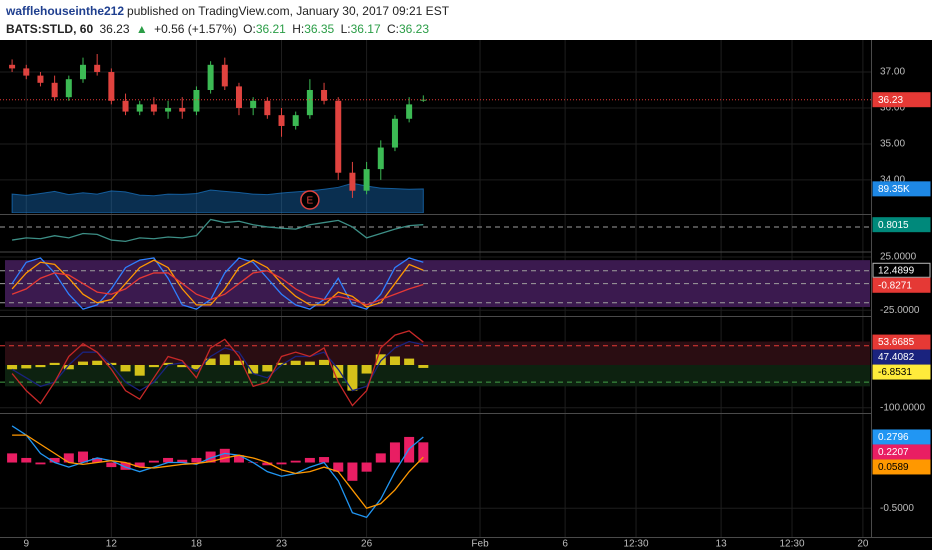 The height and width of the screenshot is (550, 932). Describe the element at coordinates (392, 29) in the screenshot. I see `ohlc-key: C:` at that location.